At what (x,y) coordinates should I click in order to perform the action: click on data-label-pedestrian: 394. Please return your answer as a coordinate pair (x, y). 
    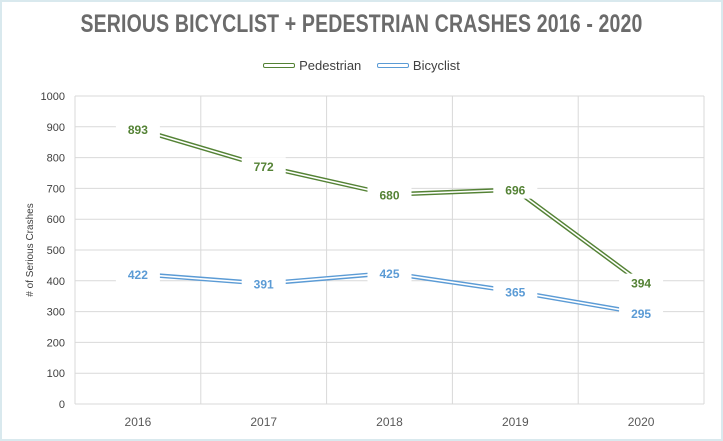
    Looking at the image, I should click on (641, 284).